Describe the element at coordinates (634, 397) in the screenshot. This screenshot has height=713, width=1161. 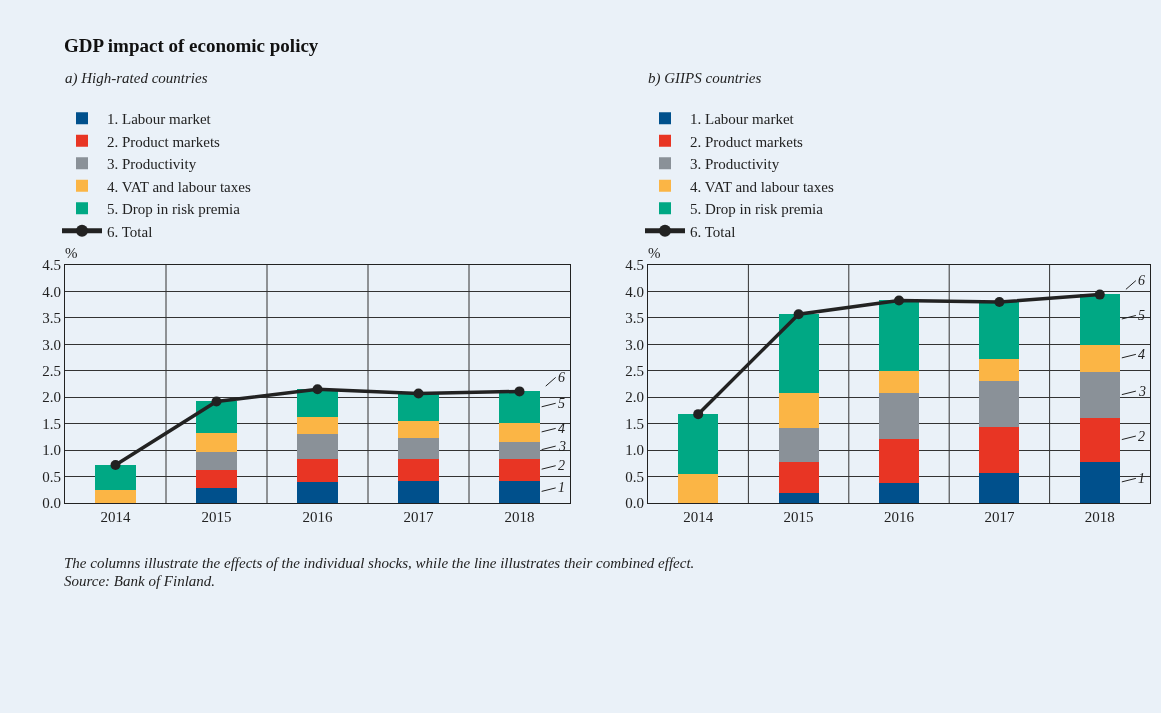
I see `y-tick-label: 2.0` at that location.